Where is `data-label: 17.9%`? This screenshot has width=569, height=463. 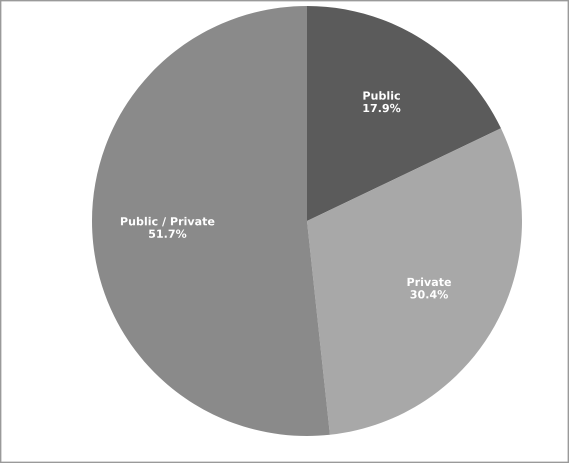
data-label: 17.9% is located at coordinates (381, 108).